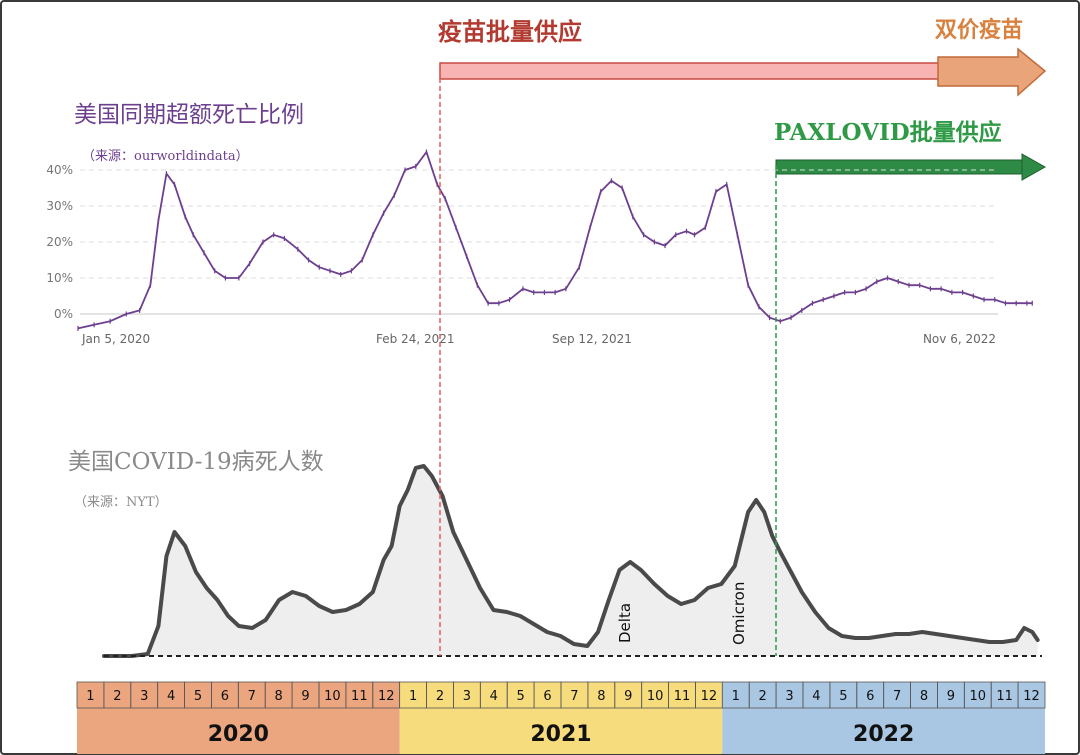 Image resolution: width=1080 pixels, height=755 pixels. What do you see at coordinates (121, 502) in the screenshot?
I see `chart2-source: （来源：NYT）` at bounding box center [121, 502].